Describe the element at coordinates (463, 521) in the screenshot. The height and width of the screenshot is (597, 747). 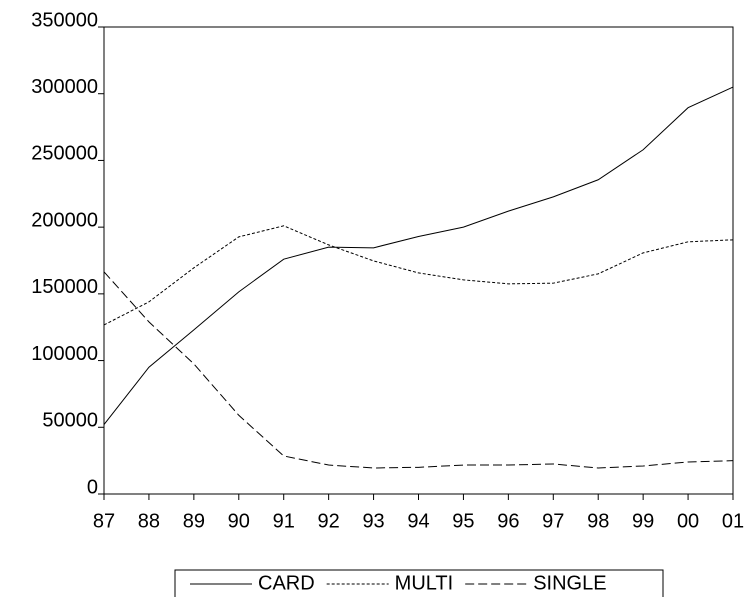
I see `x-tick-label: 95` at that location.